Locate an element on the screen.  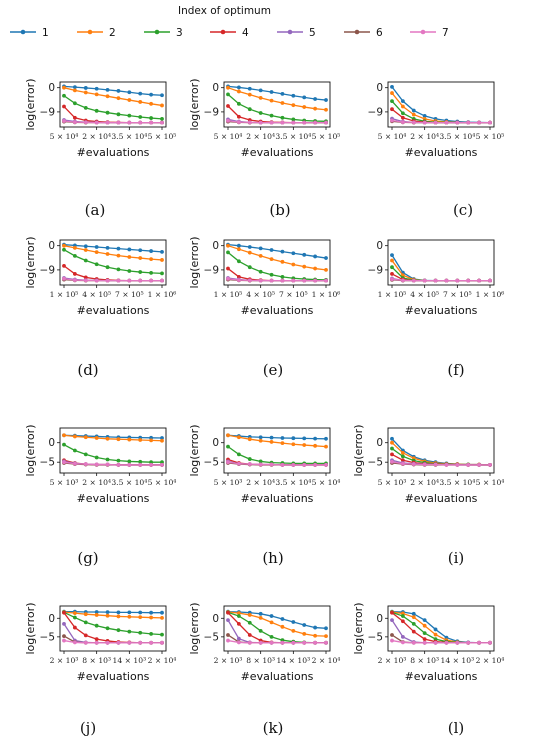
x-tick-label: 2 × 10³ is located at coordinates (392, 660).